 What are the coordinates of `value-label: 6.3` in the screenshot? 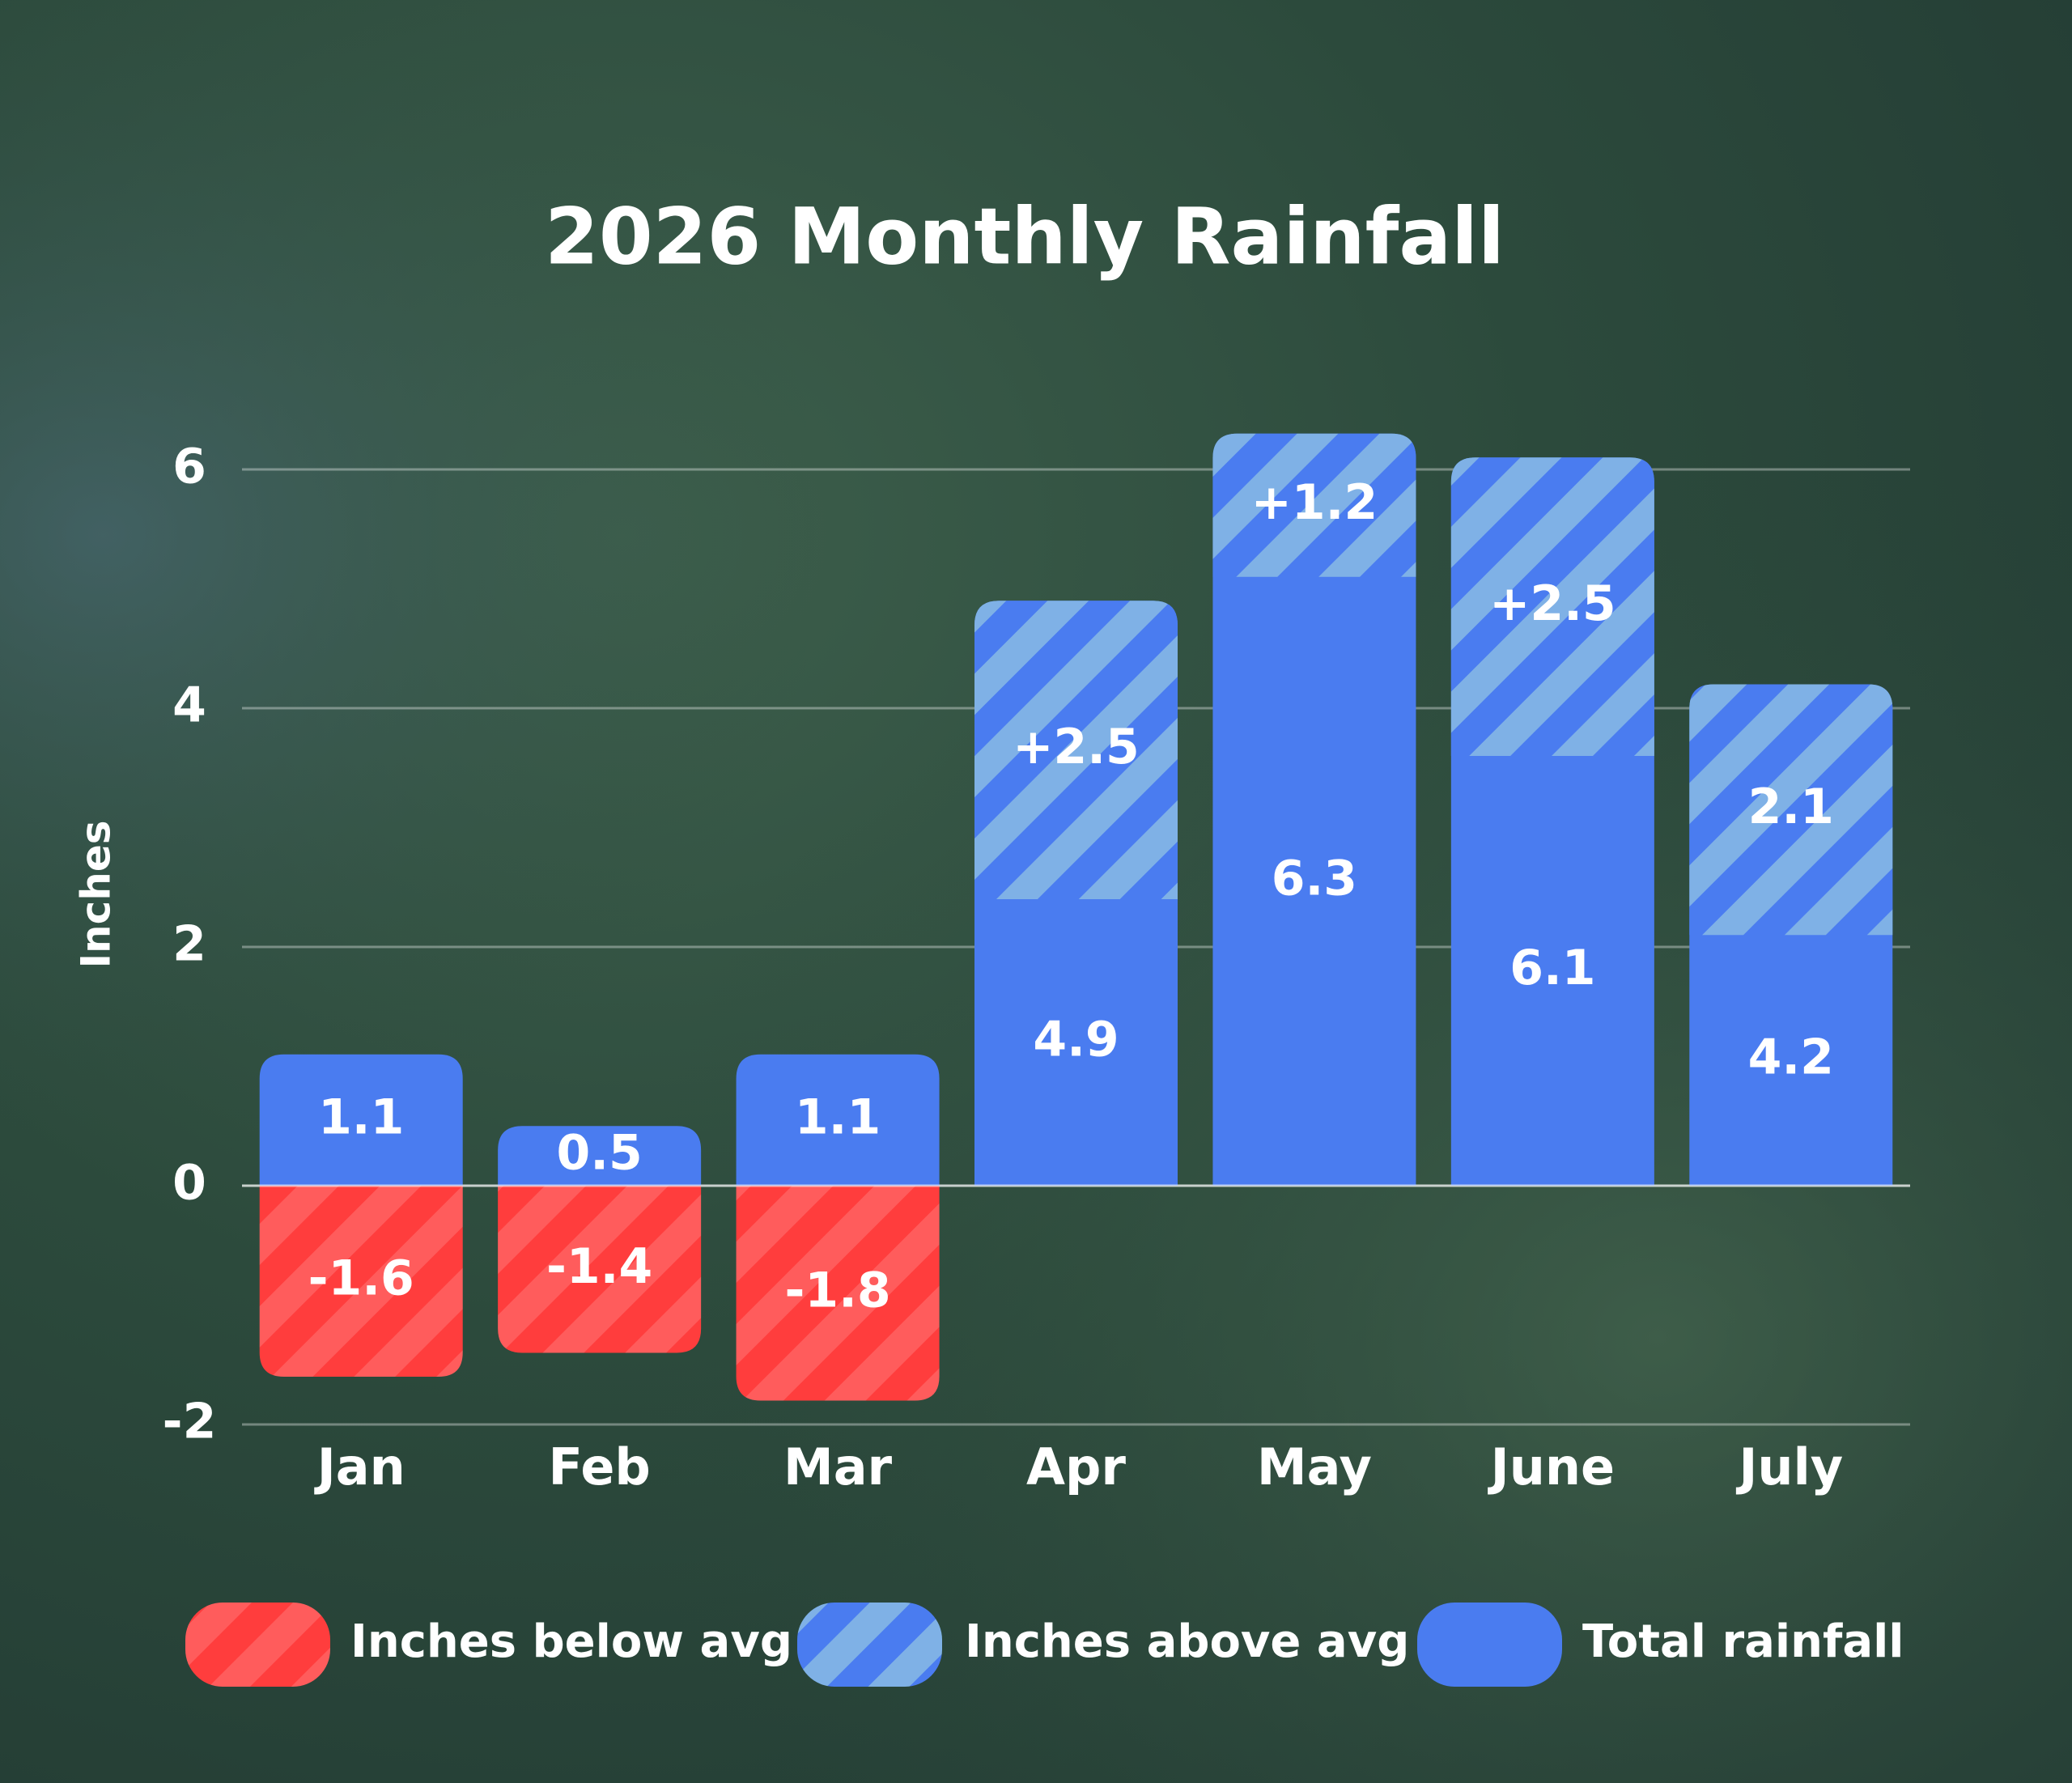 It's located at (1314, 878).